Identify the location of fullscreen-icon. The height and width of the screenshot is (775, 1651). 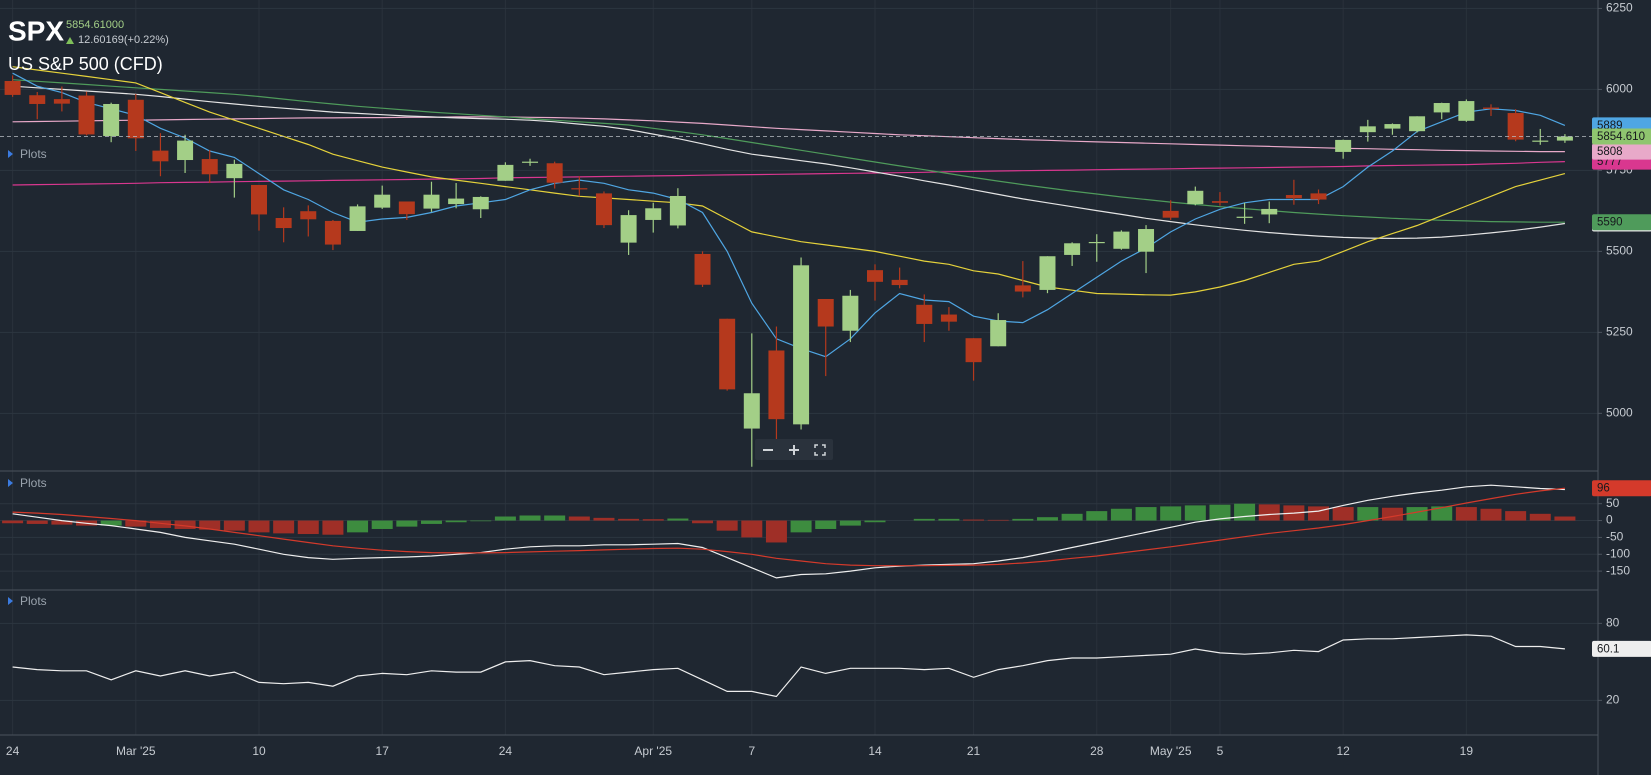
(820, 450).